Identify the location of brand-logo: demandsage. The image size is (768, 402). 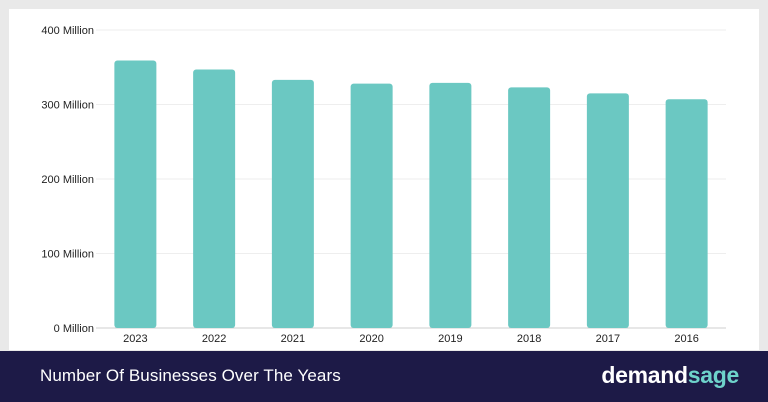
(670, 375).